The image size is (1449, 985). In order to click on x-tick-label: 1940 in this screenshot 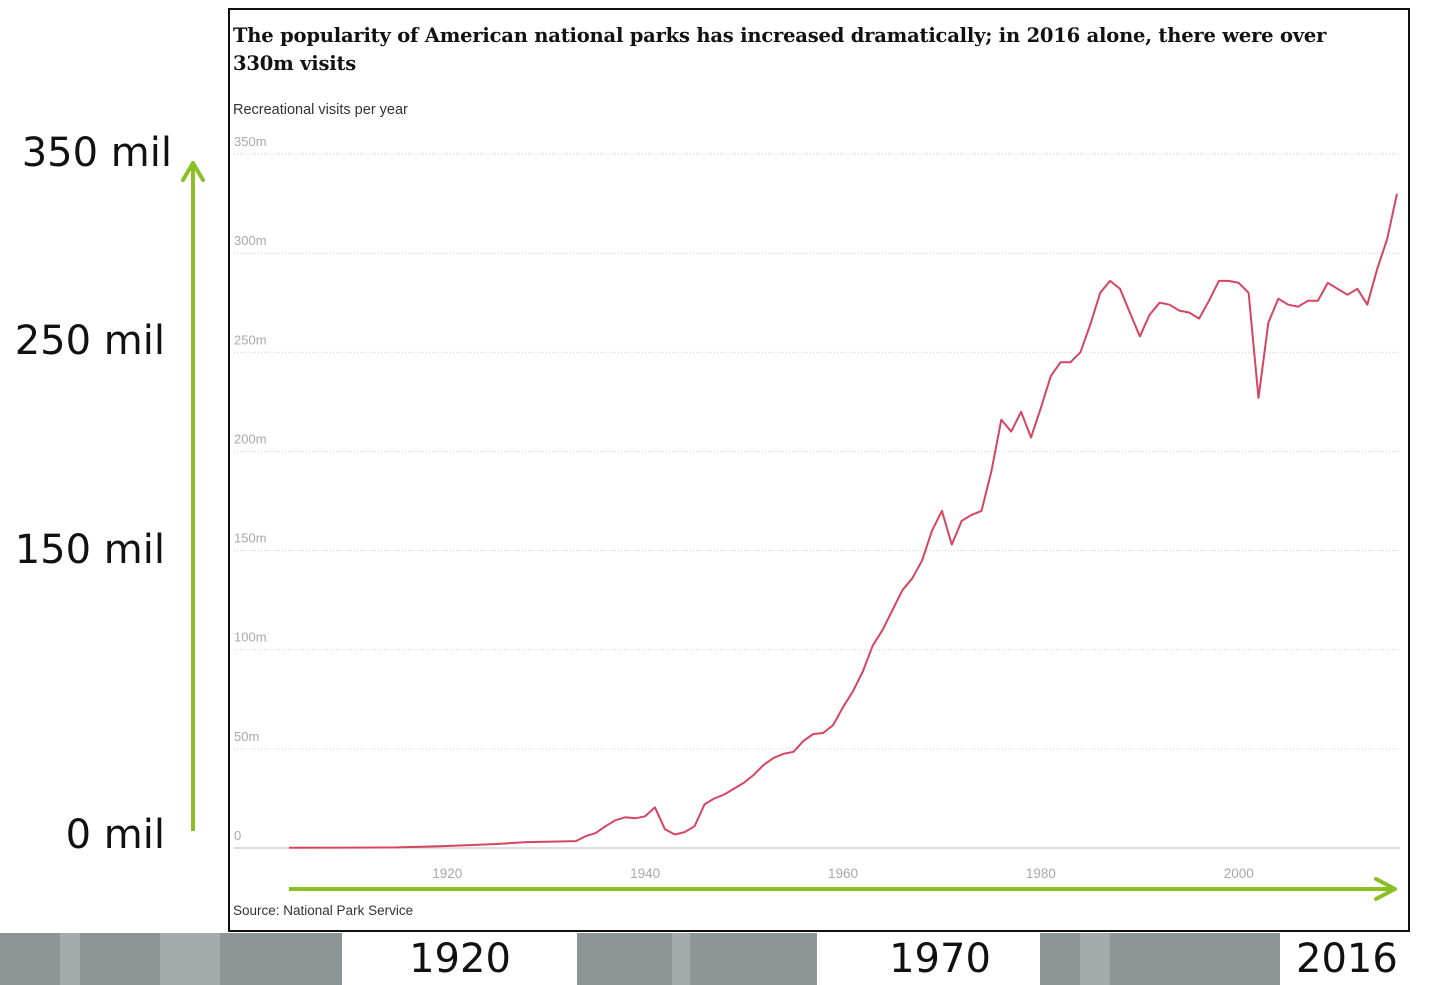, I will do `click(645, 873)`.